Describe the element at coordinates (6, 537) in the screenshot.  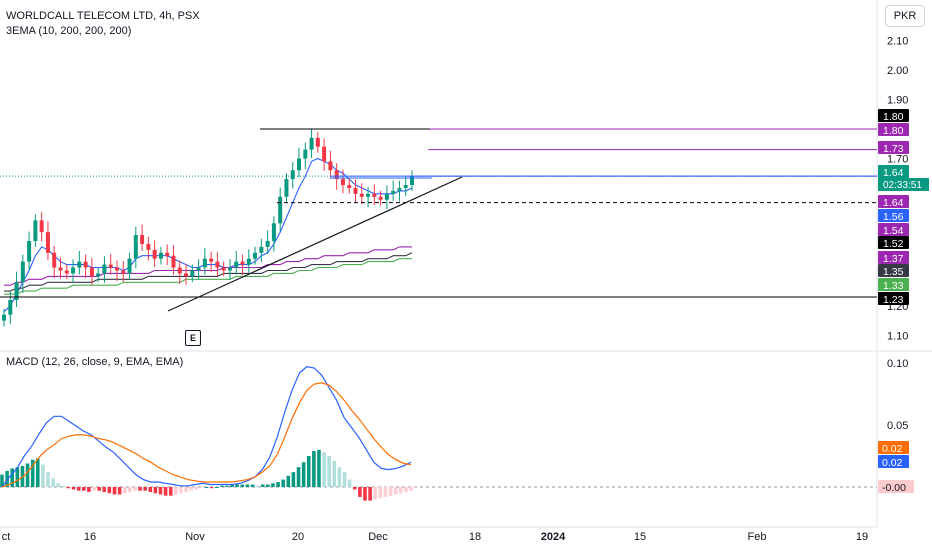
I see `time-tick-label: ct` at that location.